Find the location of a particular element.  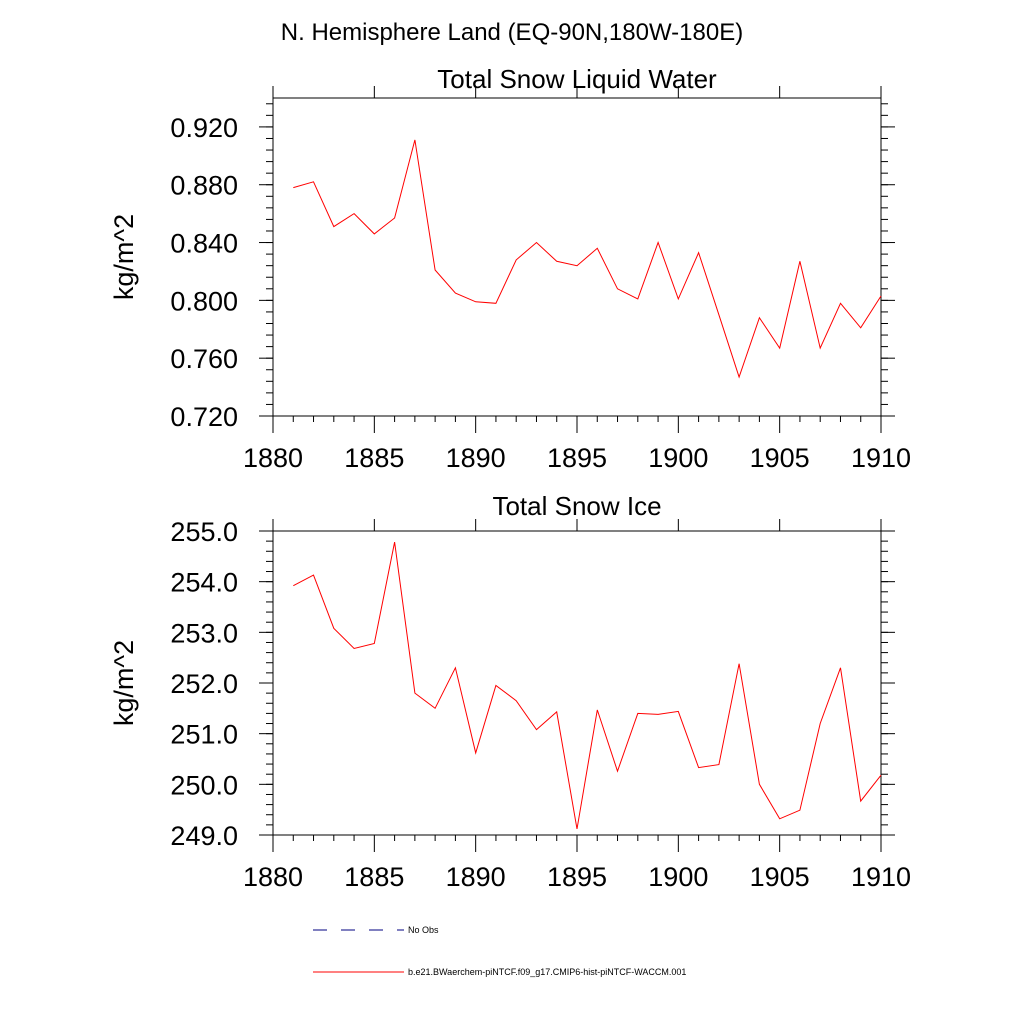

y-tick-label: 253.0 is located at coordinates (204, 633).